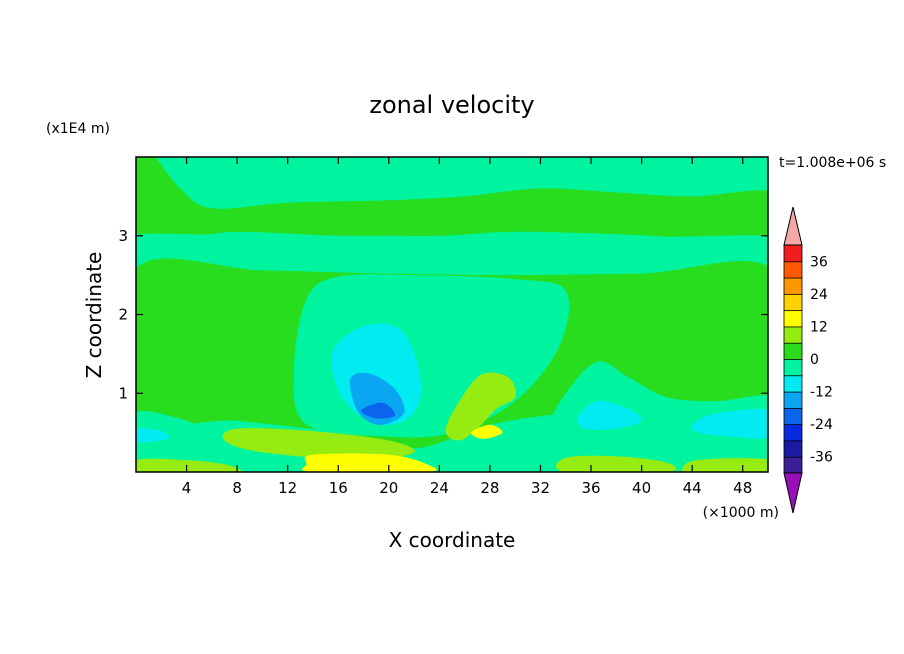  Describe the element at coordinates (741, 513) in the screenshot. I see `x-unit-label: (×1000 m)` at that location.